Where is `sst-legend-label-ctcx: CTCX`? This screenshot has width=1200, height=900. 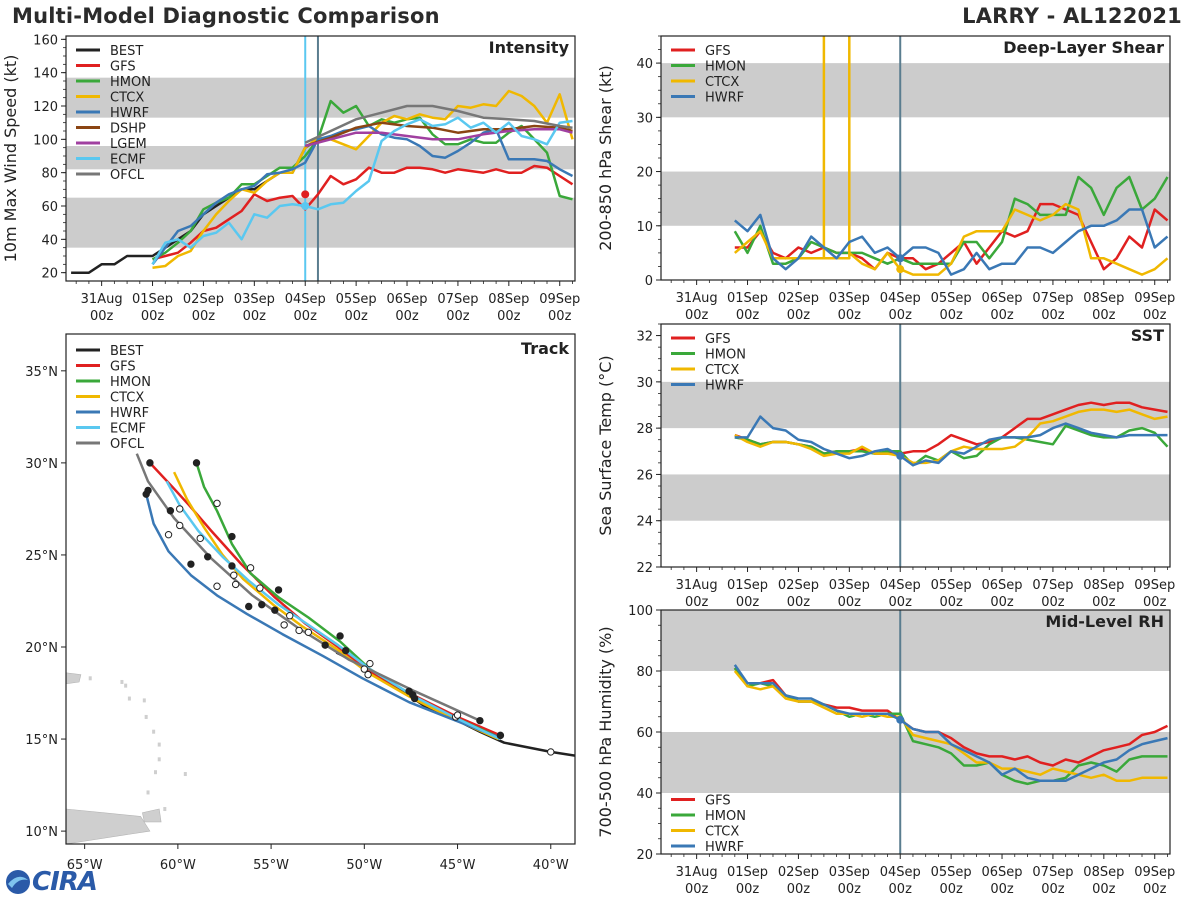 sst-legend-label-ctcx: CTCX is located at coordinates (722, 370).